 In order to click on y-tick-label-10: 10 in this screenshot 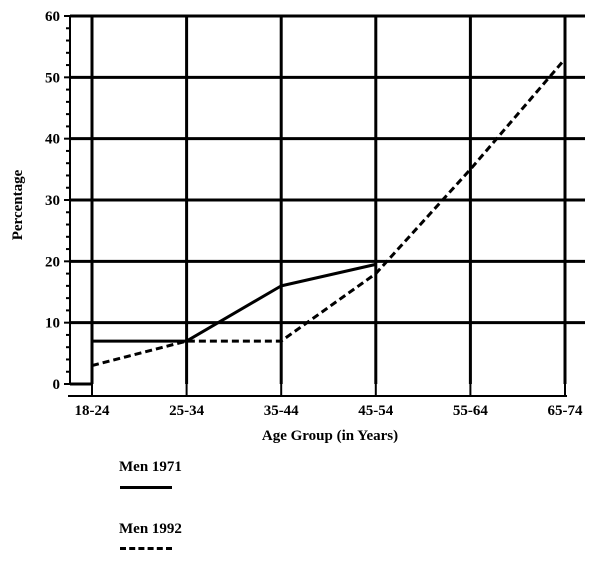, I will do `click(52, 324)`.